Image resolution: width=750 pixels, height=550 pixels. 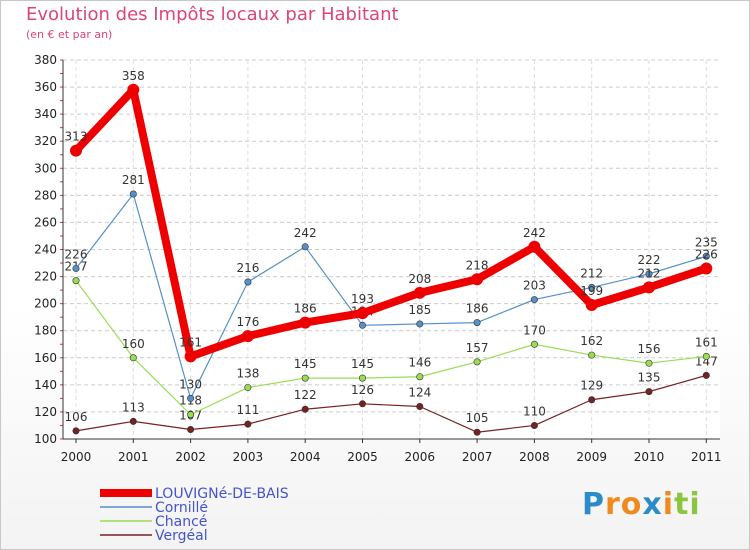 I want to click on data-label: 111, so click(x=247, y=410).